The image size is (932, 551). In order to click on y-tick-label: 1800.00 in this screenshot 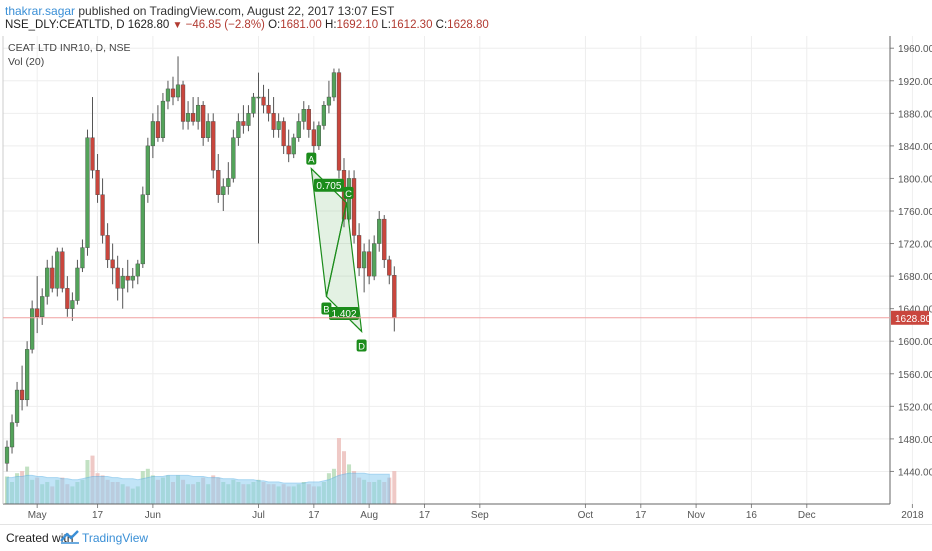, I will do `click(915, 179)`.